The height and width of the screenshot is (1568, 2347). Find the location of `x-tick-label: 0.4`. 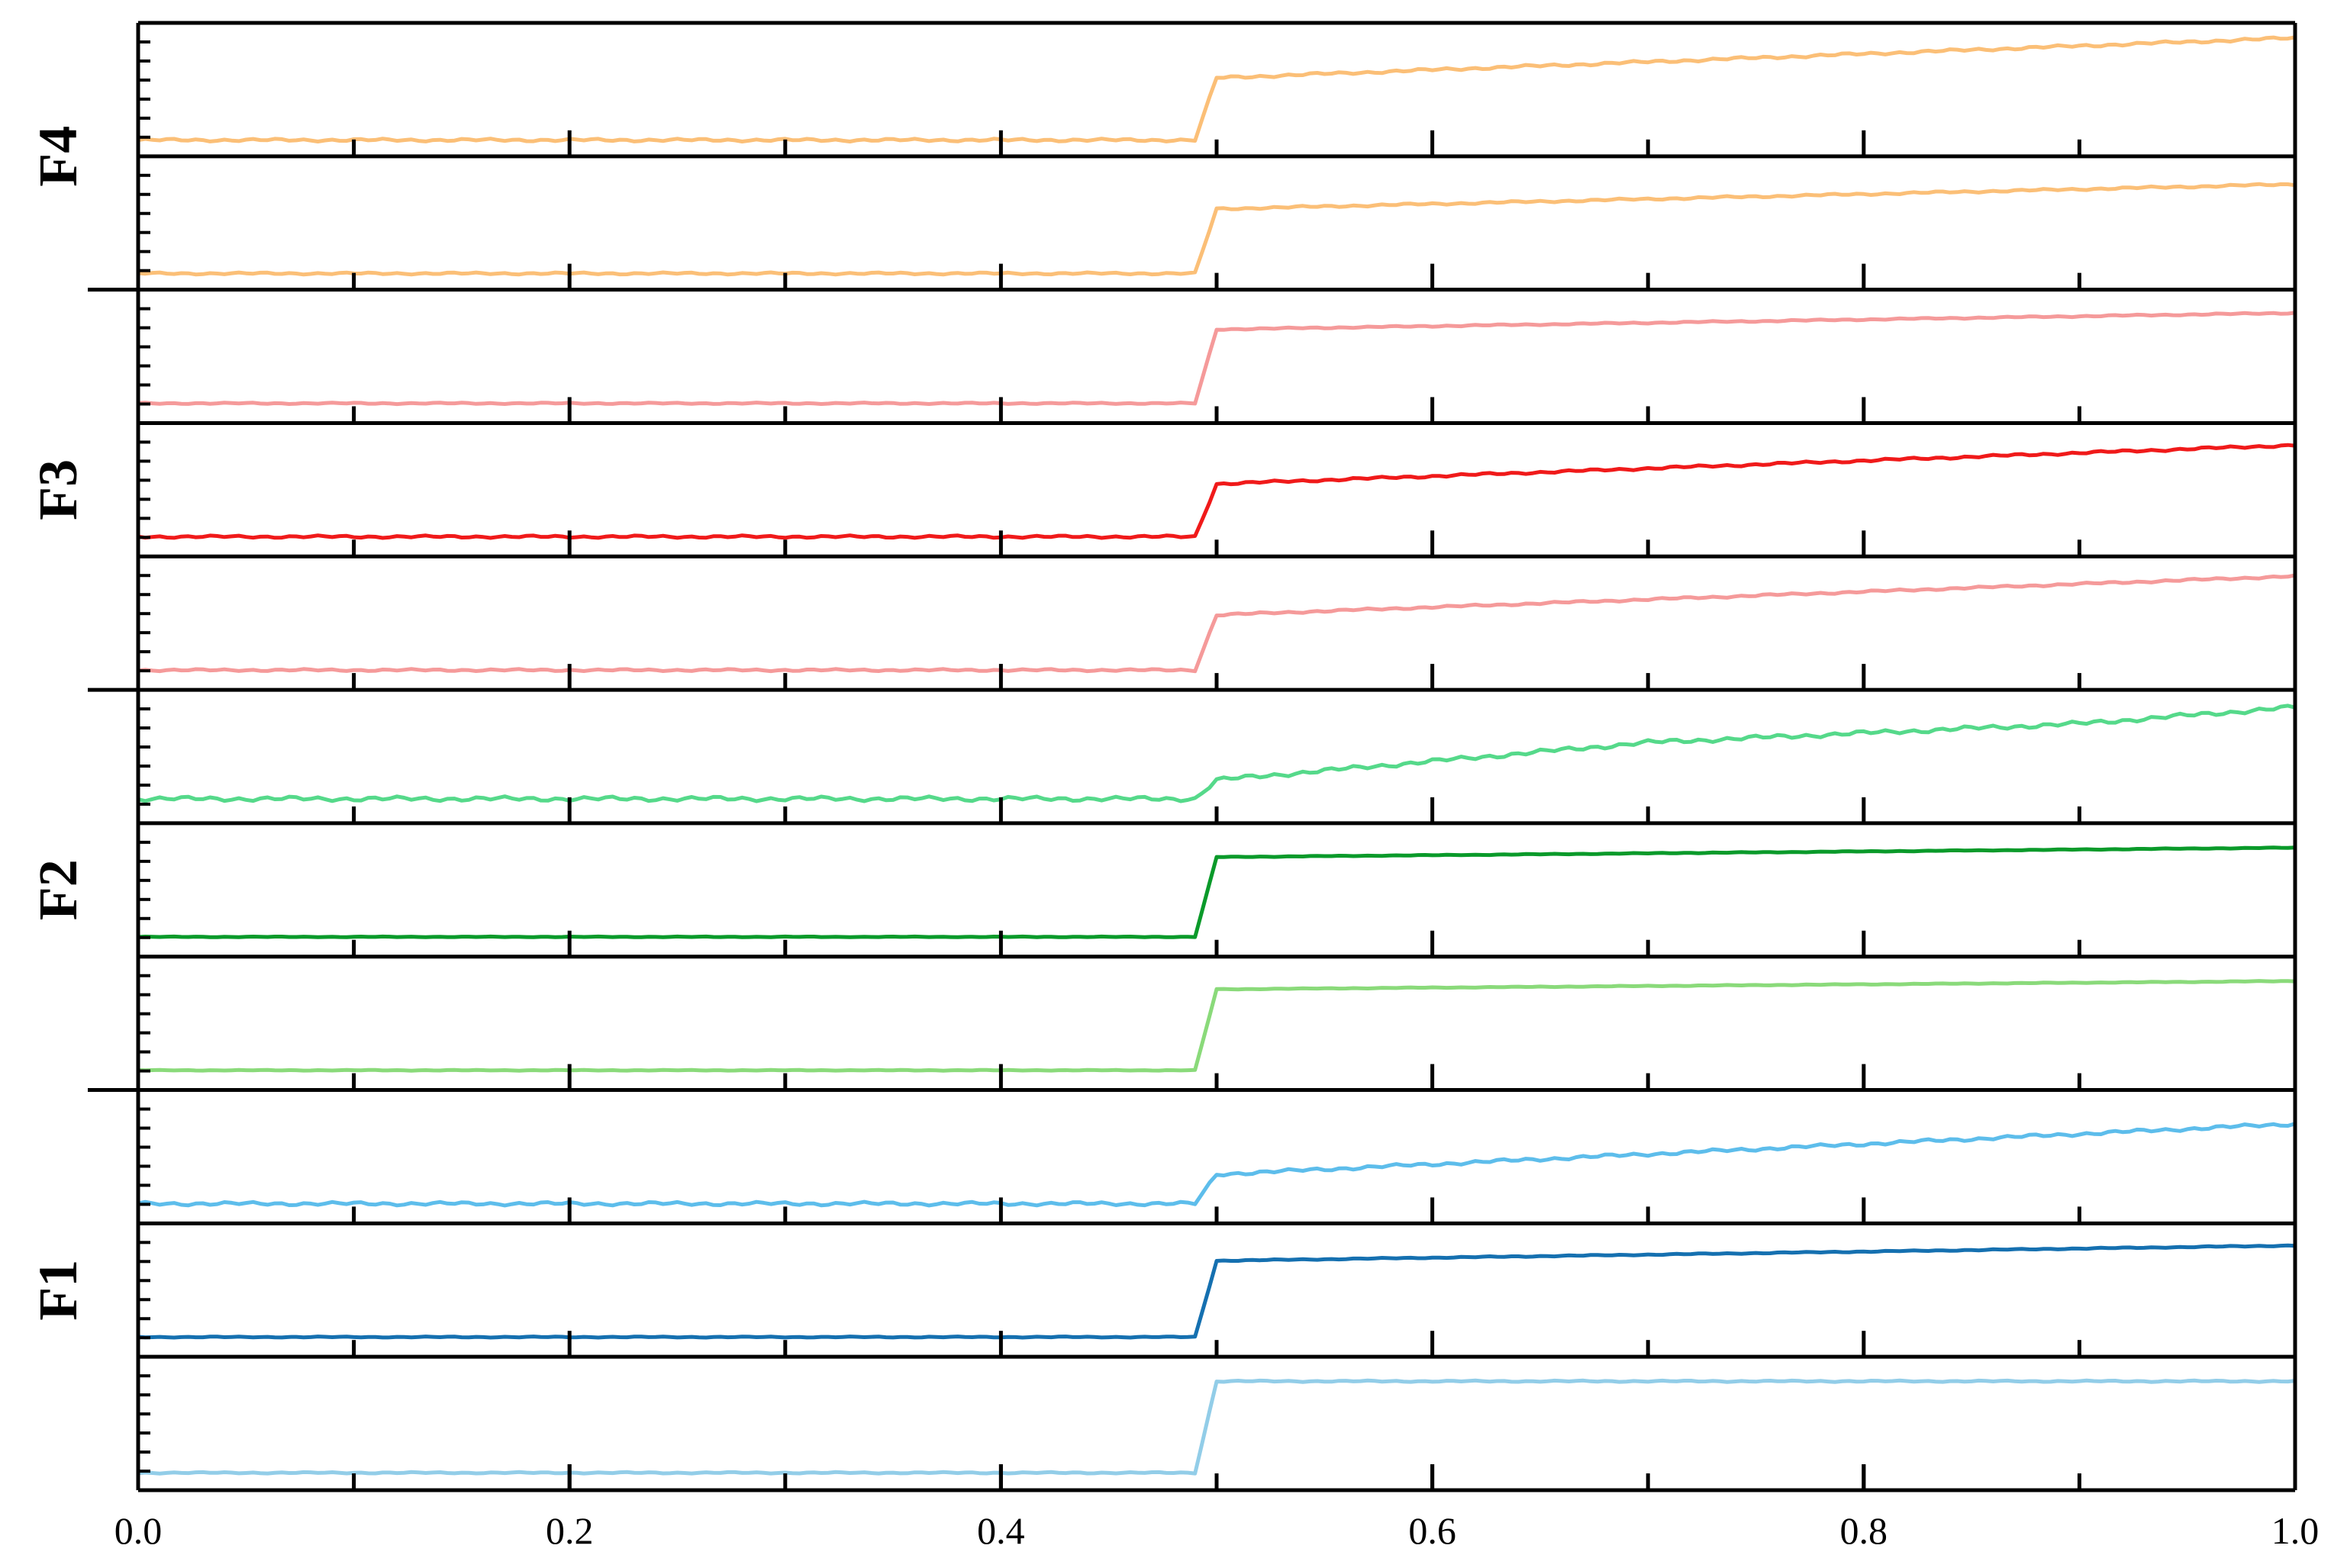

x-tick-label: 0.4 is located at coordinates (1001, 1530).